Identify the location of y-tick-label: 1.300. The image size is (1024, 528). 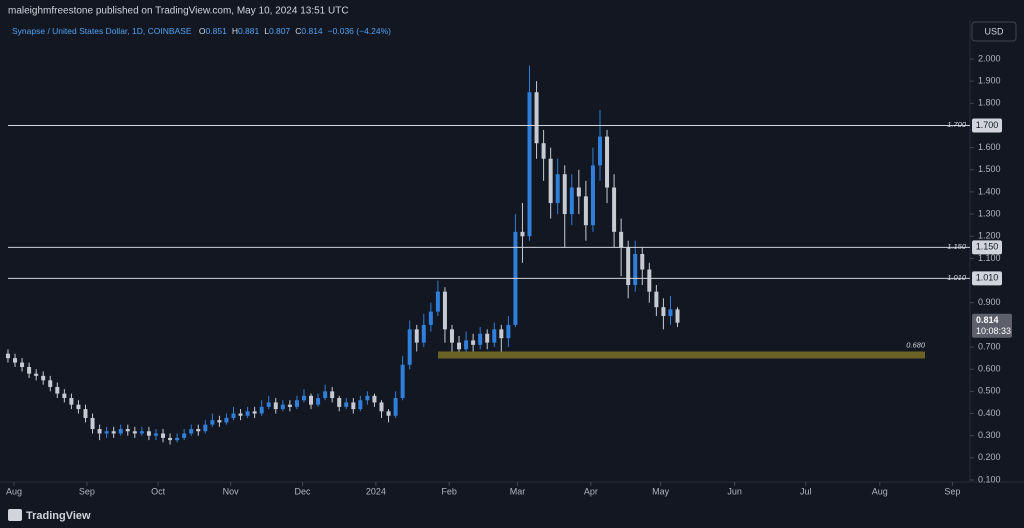
(989, 213).